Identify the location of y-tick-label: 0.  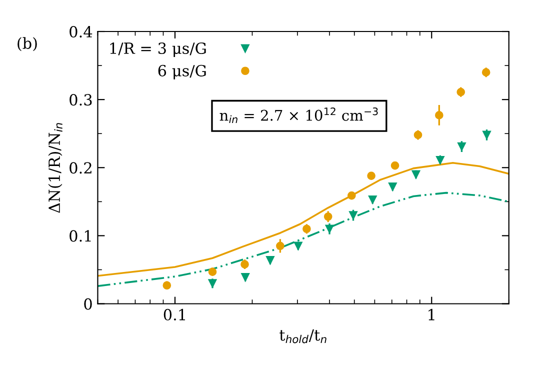
(88, 304).